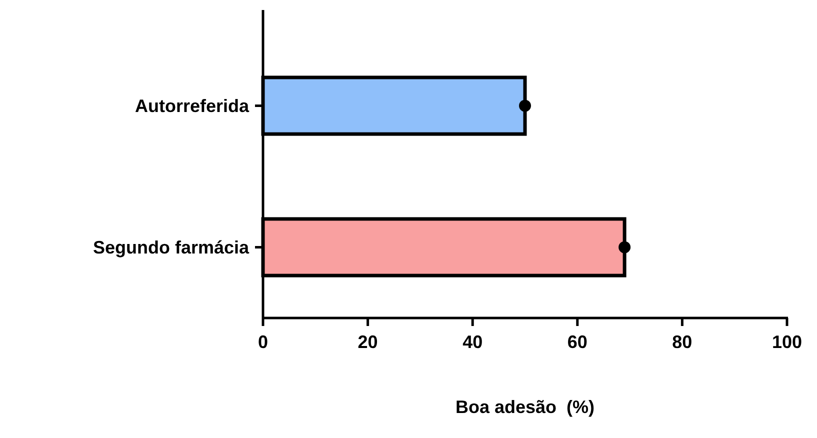 The height and width of the screenshot is (438, 817). What do you see at coordinates (192, 106) in the screenshot?
I see `y-tick-label: Autorreferida` at bounding box center [192, 106].